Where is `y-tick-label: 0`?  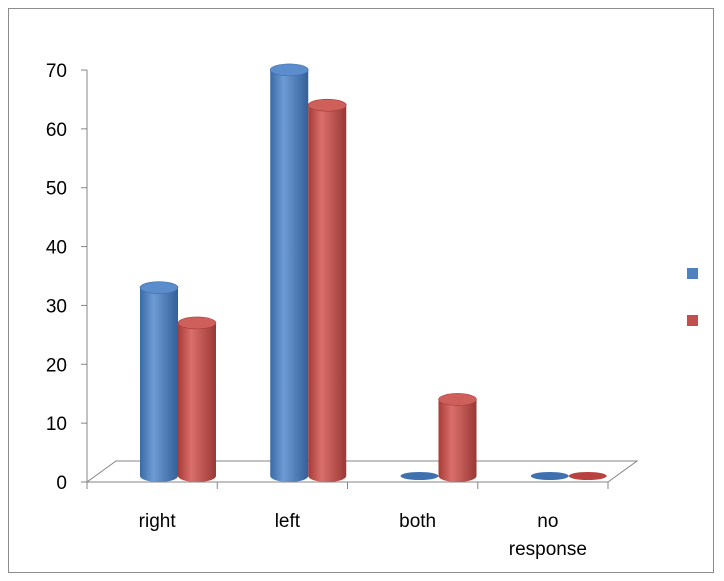
y-tick-label: 0 is located at coordinates (61, 483).